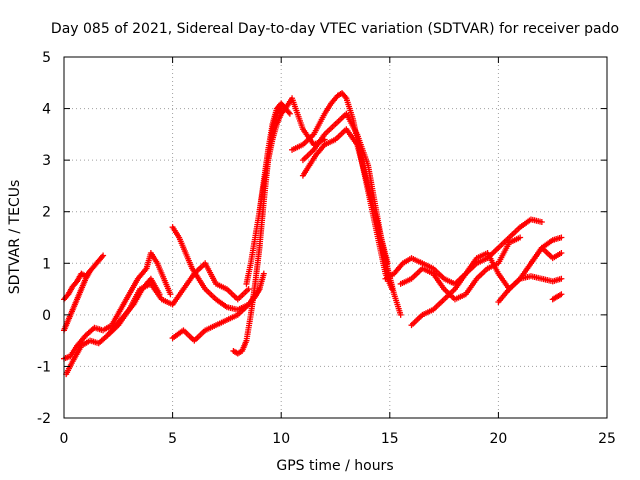 Image resolution: width=640 pixels, height=480 pixels. What do you see at coordinates (281, 439) in the screenshot?
I see `x-tick-label: 10` at bounding box center [281, 439].